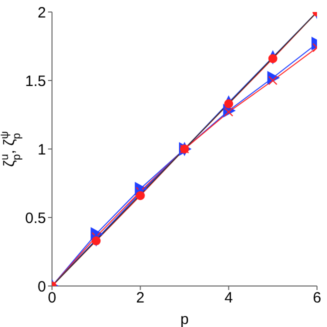 The image size is (327, 327). Describe the element at coordinates (228, 298) in the screenshot. I see `x-tick-label: 4` at that location.